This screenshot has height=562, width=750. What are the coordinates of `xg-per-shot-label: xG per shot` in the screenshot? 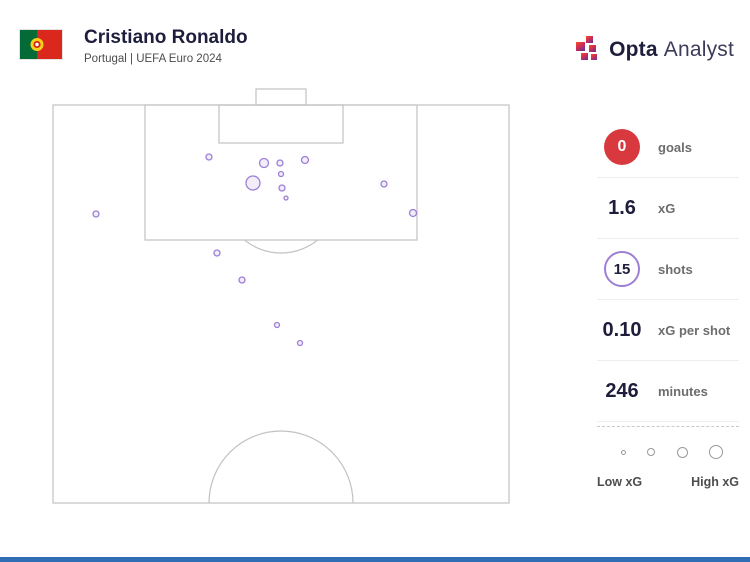 It's located at (694, 330).